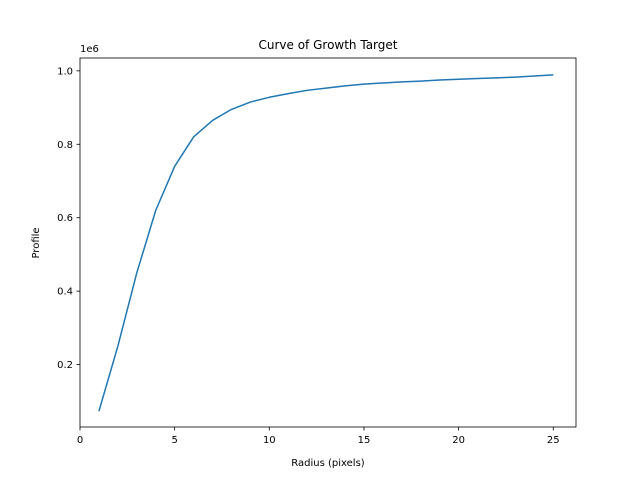 This screenshot has height=480, width=640. What do you see at coordinates (65, 71) in the screenshot?
I see `y-tick-label: 1.0` at bounding box center [65, 71].